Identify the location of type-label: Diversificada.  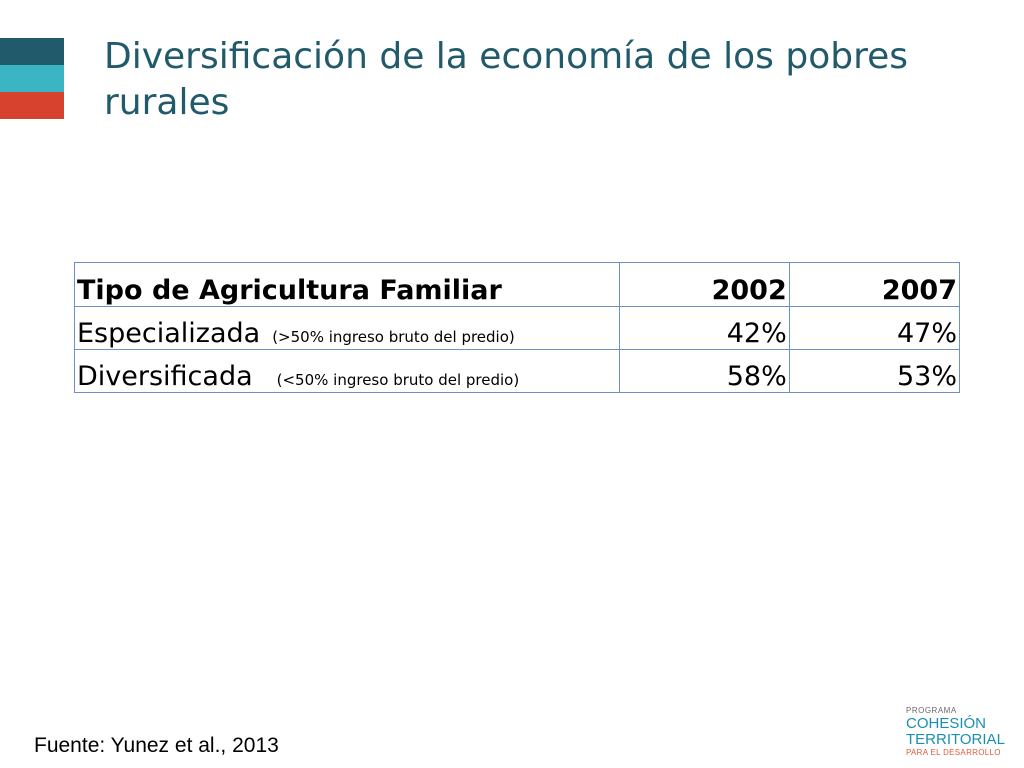
(165, 376).